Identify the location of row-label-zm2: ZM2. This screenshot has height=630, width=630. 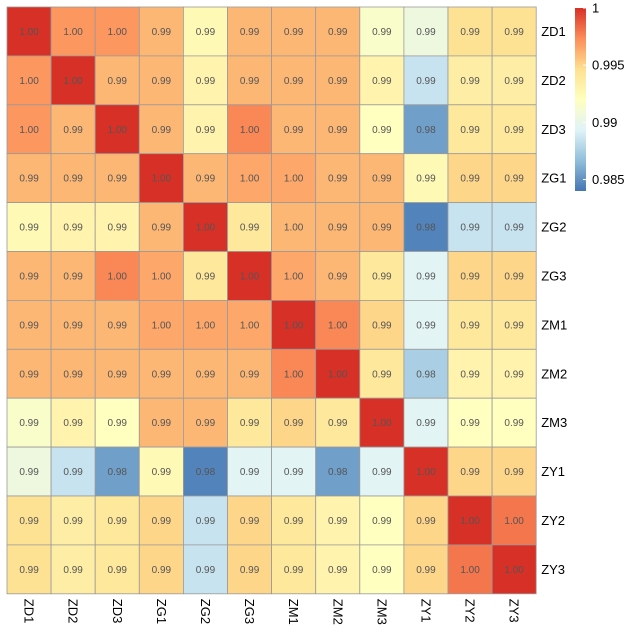
(554, 373).